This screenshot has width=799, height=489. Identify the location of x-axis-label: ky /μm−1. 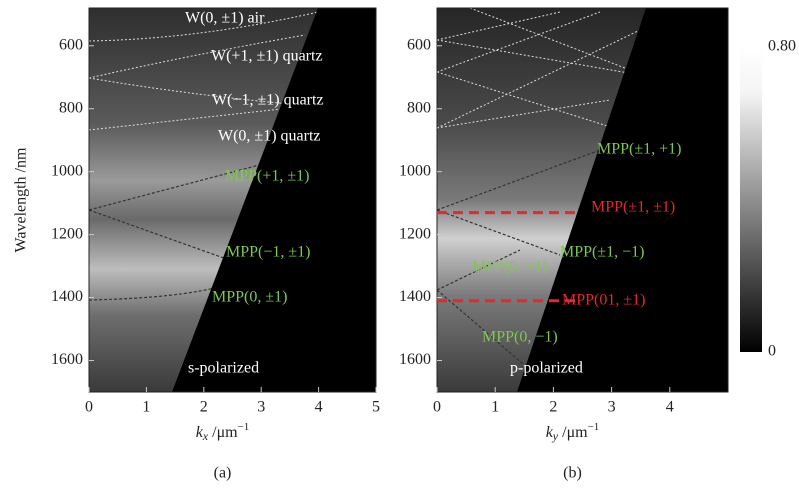
(573, 432).